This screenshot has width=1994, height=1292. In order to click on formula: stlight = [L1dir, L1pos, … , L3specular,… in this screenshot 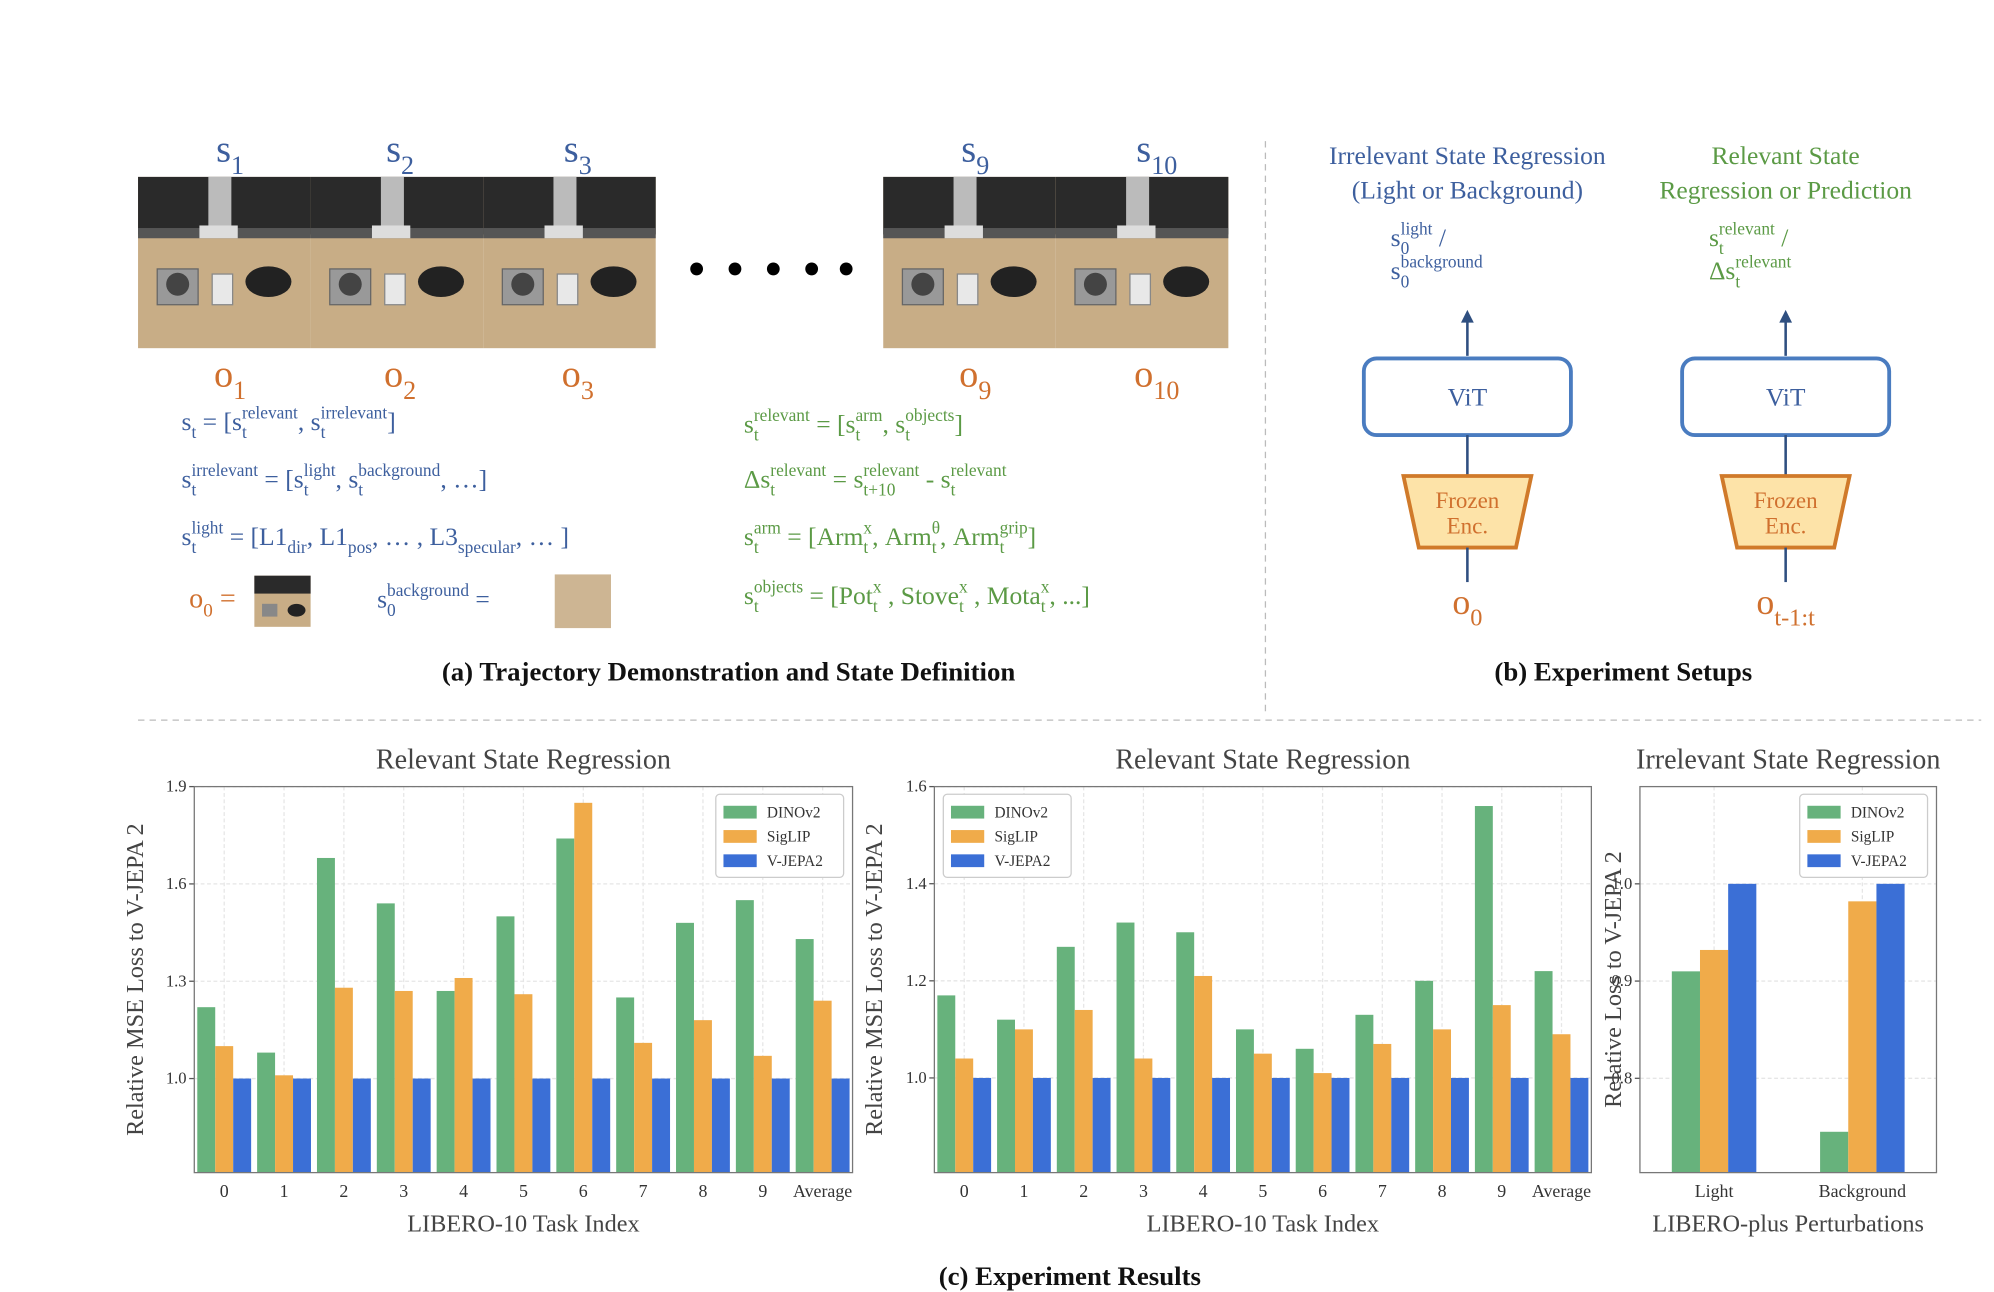, I will do `click(376, 538)`.